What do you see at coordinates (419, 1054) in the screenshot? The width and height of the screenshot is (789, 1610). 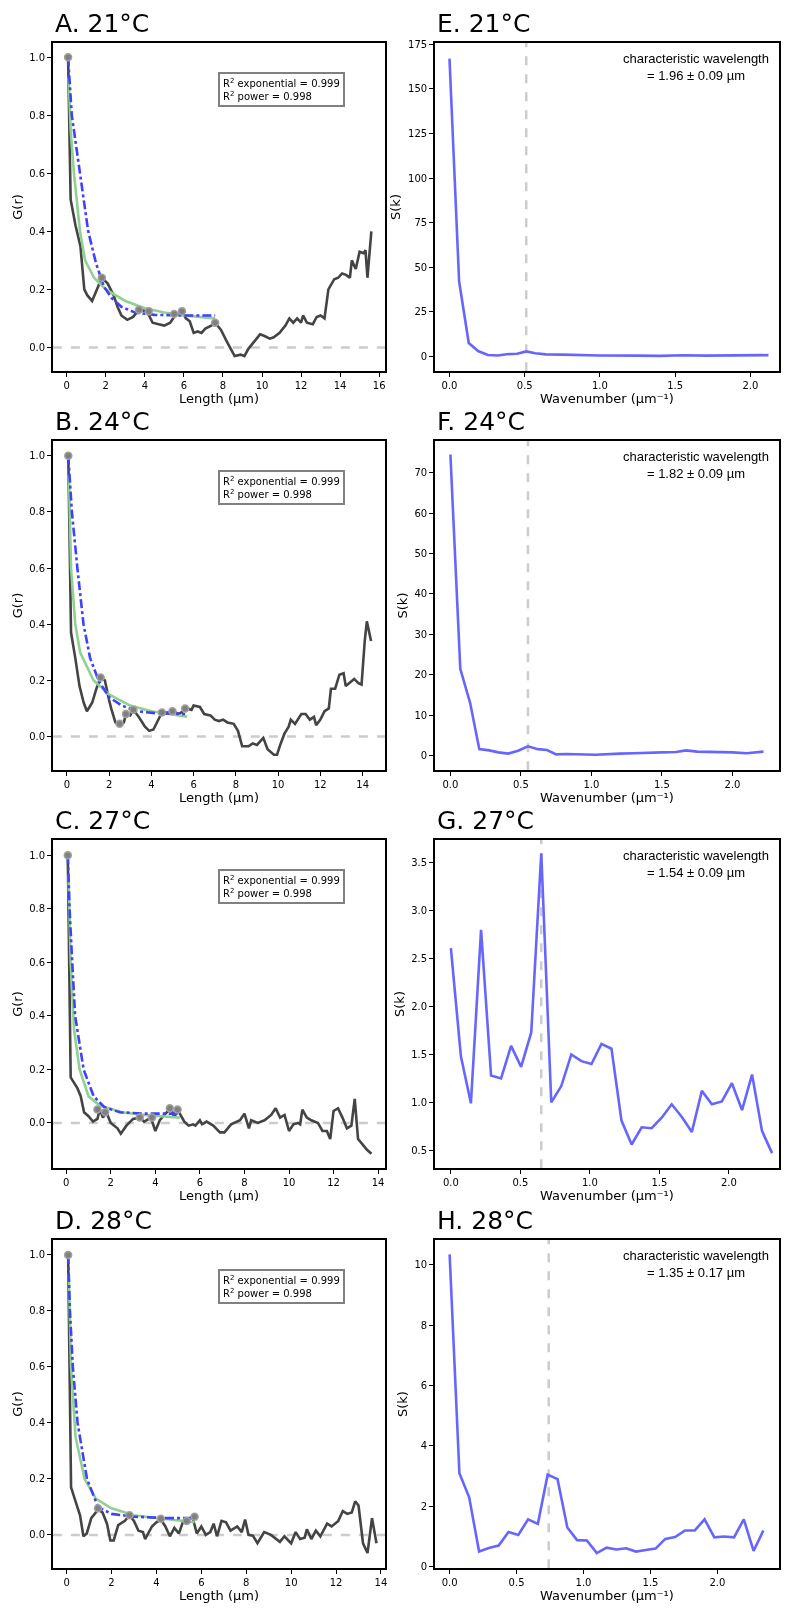 I see `y-tick-label: 1.5` at bounding box center [419, 1054].